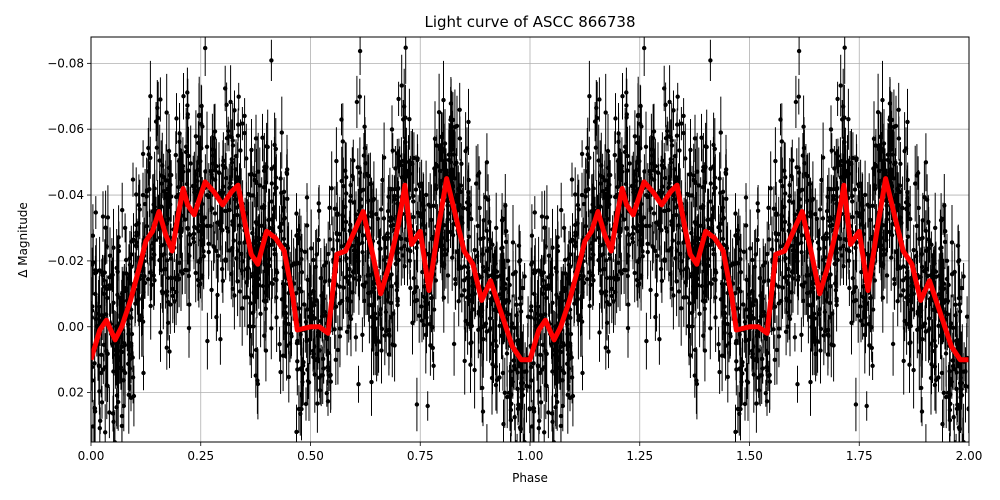 Image resolution: width=1000 pixels, height=500 pixels. I want to click on y-tick-label: 0.02, so click(70, 393).